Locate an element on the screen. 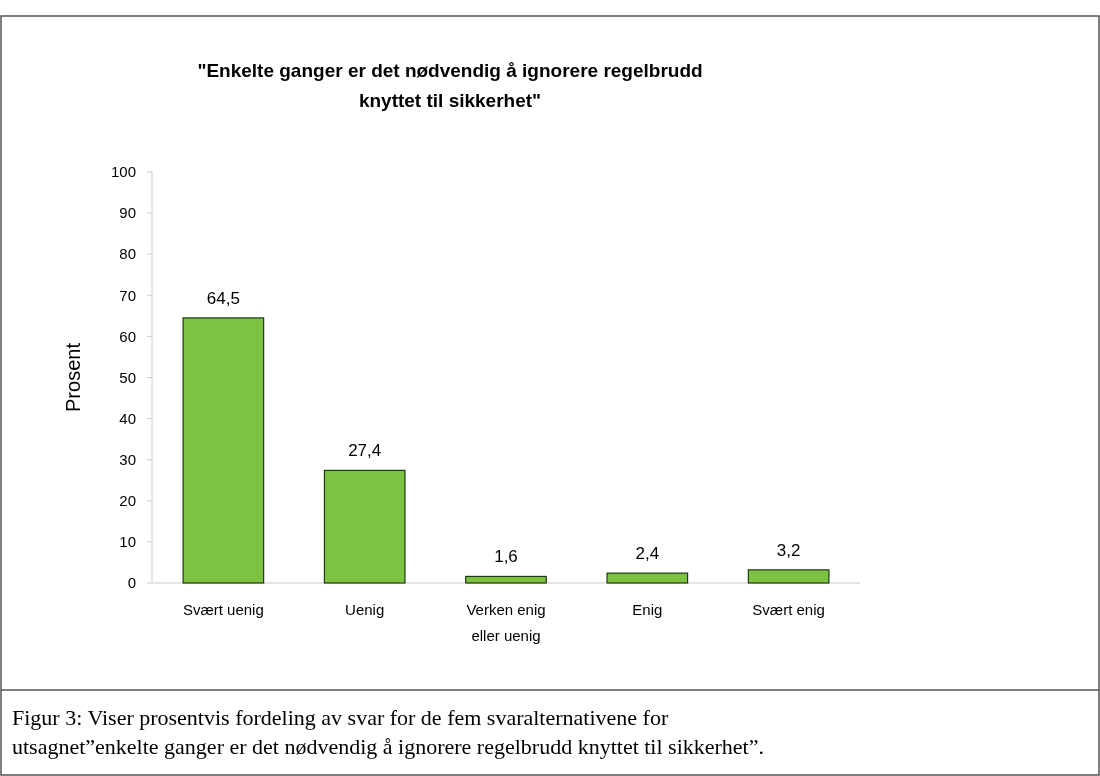 The width and height of the screenshot is (1100, 776). x-tick-label: Uenig is located at coordinates (365, 609).